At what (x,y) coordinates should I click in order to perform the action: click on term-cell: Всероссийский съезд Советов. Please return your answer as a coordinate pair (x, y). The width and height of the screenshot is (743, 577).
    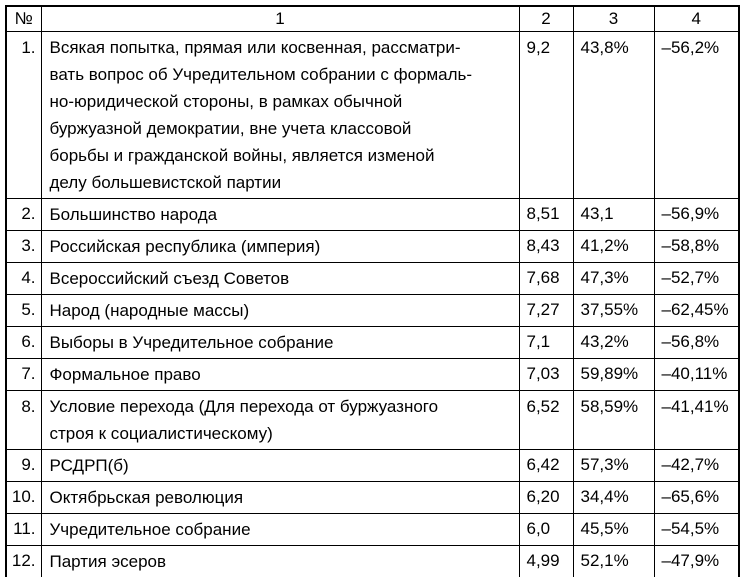
    Looking at the image, I should click on (280, 278).